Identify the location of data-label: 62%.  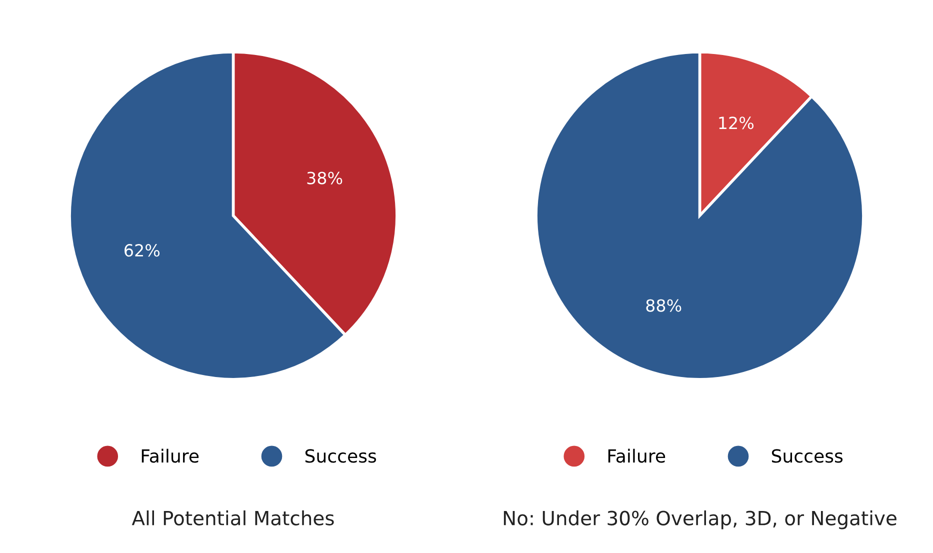
(142, 250).